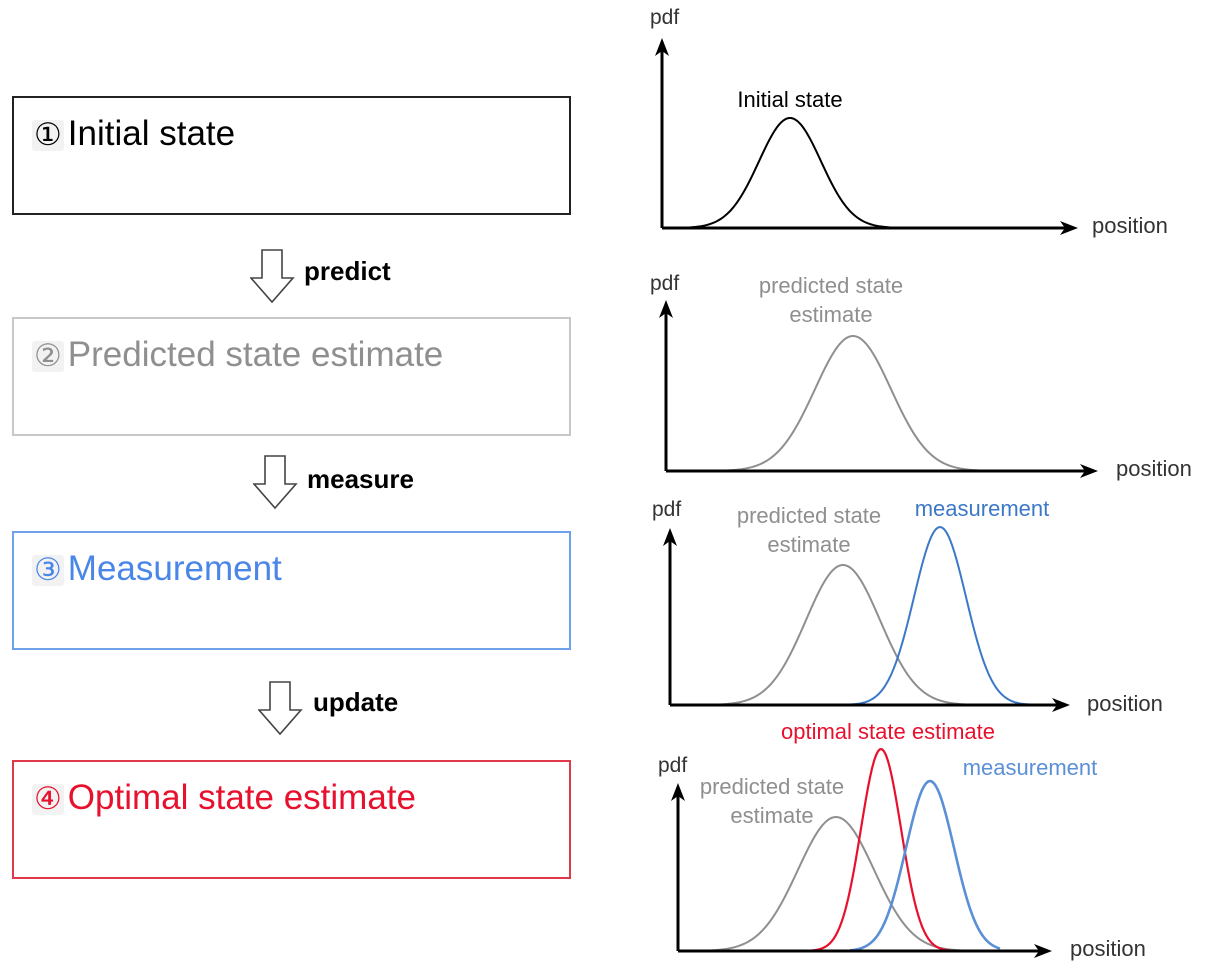 The height and width of the screenshot is (977, 1210). I want to click on step-number: ③, so click(48, 570).